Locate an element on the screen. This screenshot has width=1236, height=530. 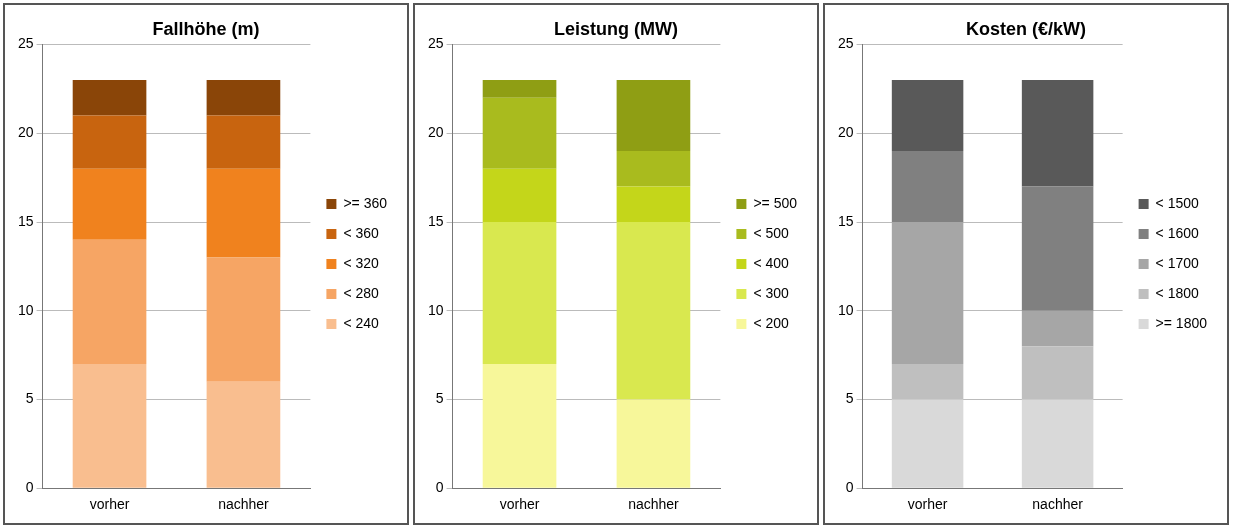
legend-label: < 1500 is located at coordinates (1177, 202).